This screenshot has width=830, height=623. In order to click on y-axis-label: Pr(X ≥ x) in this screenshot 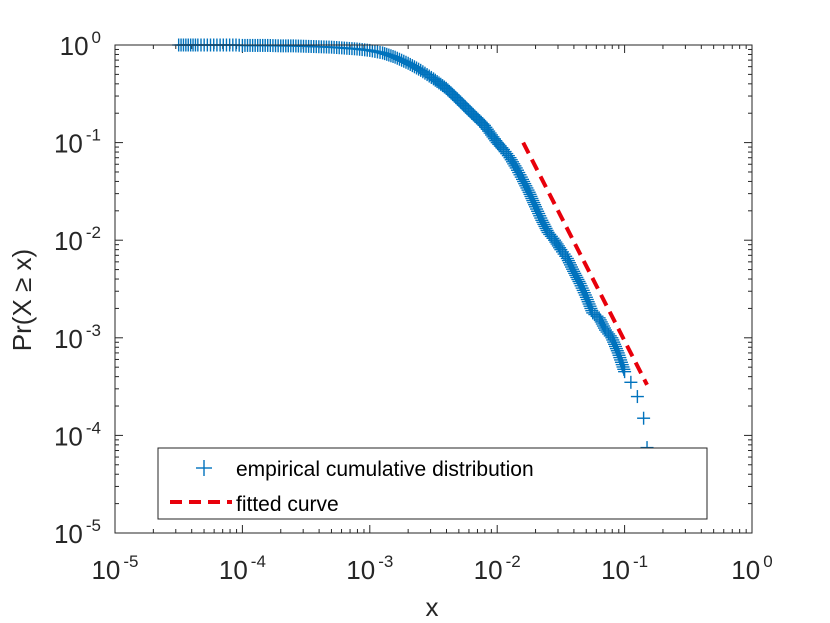, I will do `click(22, 300)`.